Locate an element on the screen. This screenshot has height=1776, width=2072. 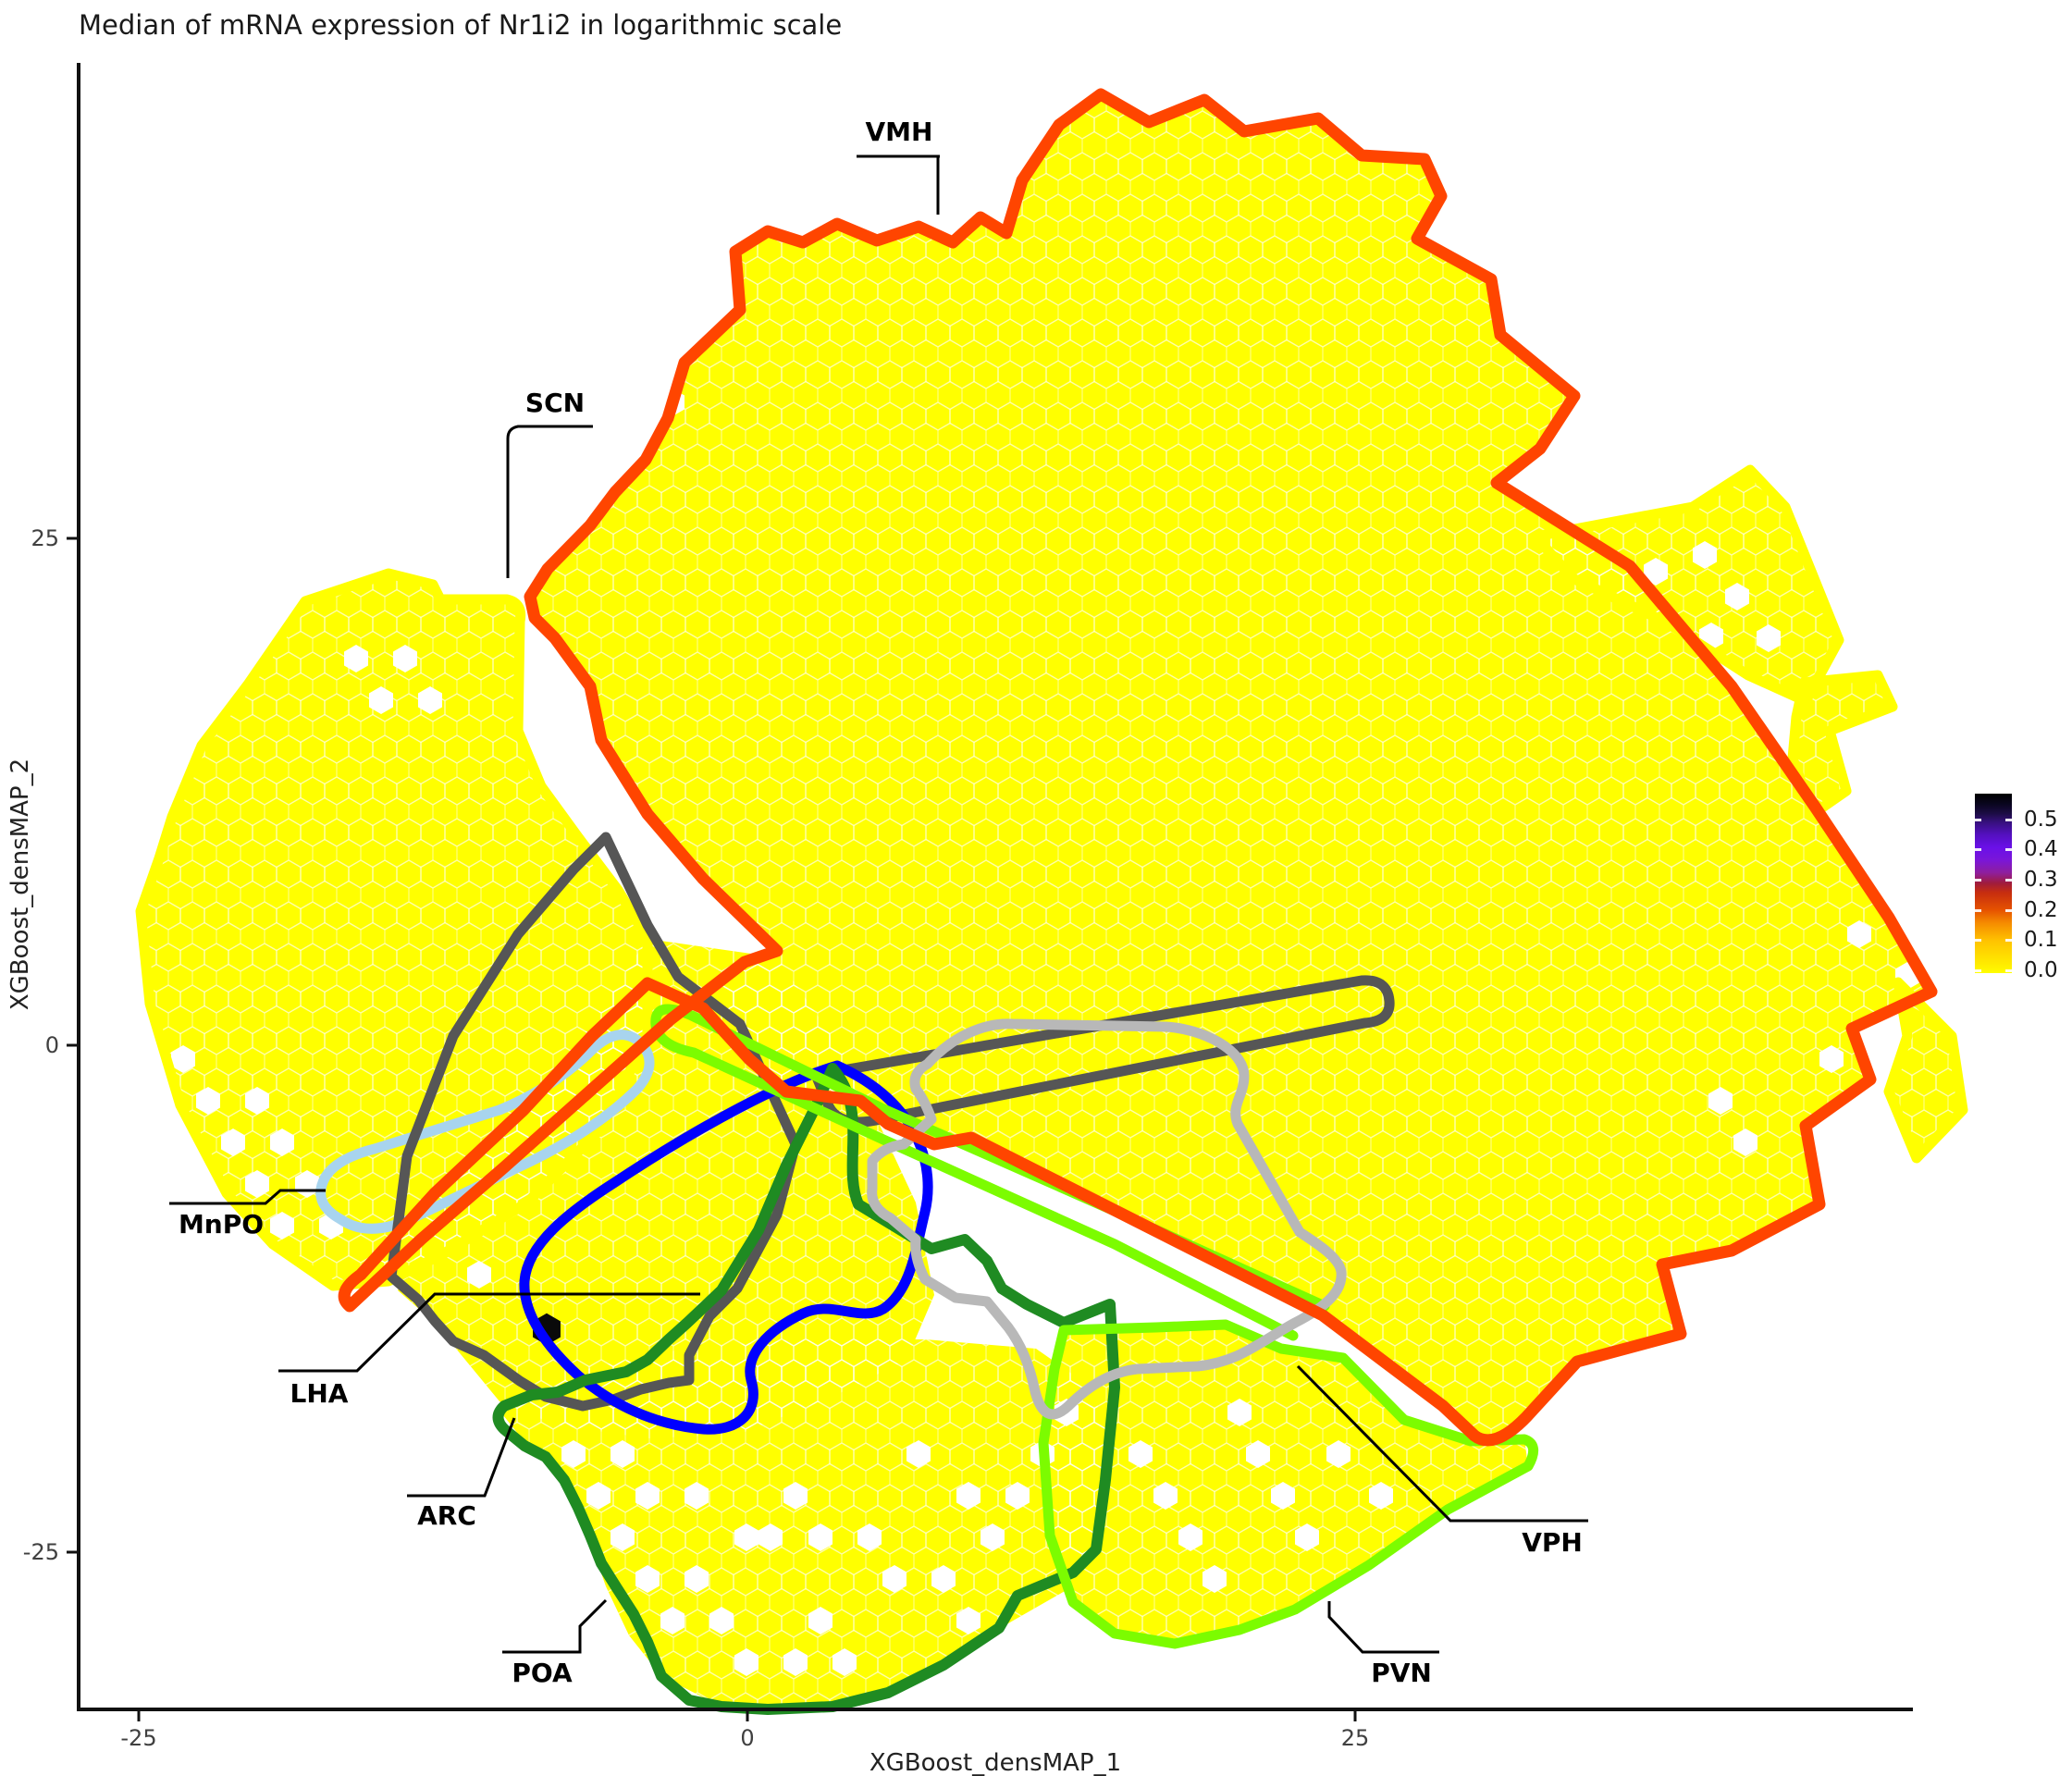
y-tick-marks is located at coordinates (73, 1045).